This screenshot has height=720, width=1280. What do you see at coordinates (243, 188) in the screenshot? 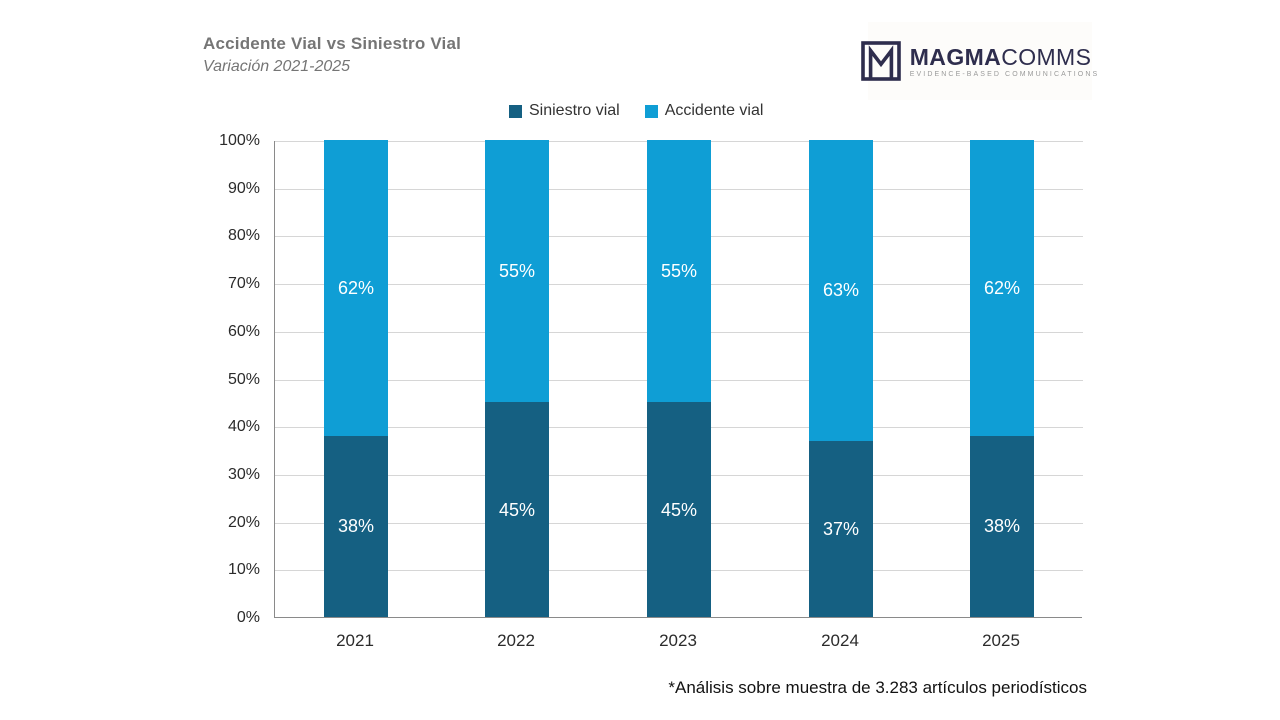
I see `y-axis-tick-label: 90%` at bounding box center [243, 188].